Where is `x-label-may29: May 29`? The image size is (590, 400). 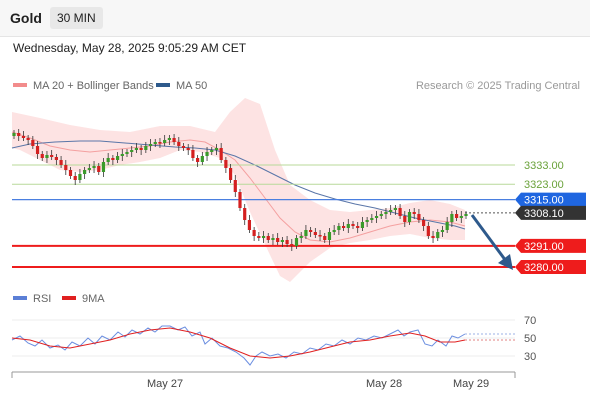
x-label-may29: May 29 is located at coordinates (471, 384).